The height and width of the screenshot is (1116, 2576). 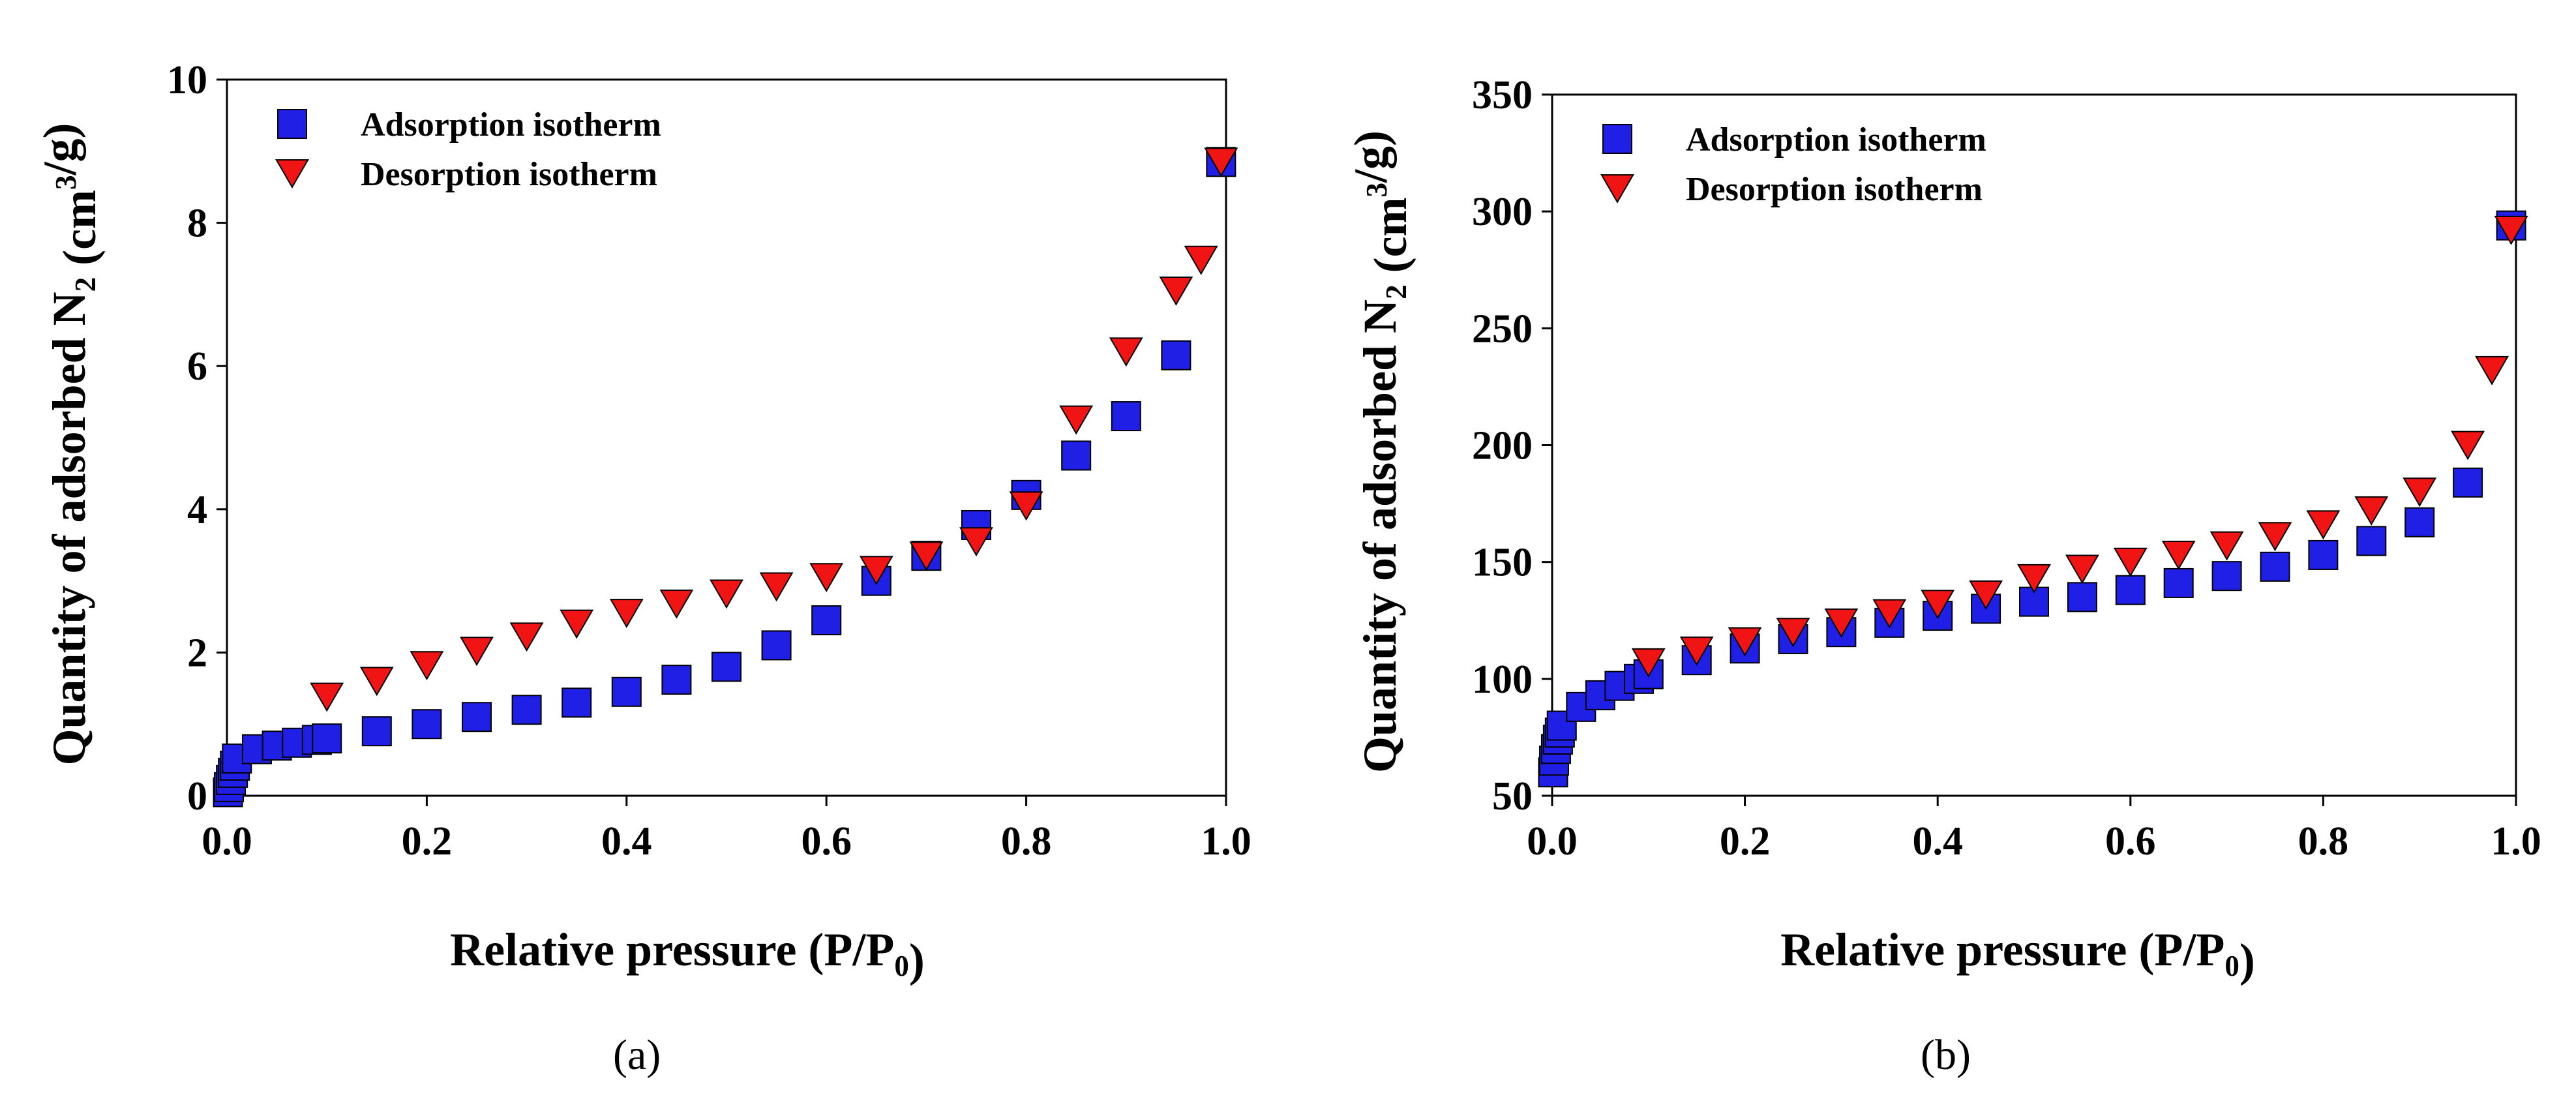 What do you see at coordinates (1502, 563) in the screenshot?
I see `y-tick-label: 150` at bounding box center [1502, 563].